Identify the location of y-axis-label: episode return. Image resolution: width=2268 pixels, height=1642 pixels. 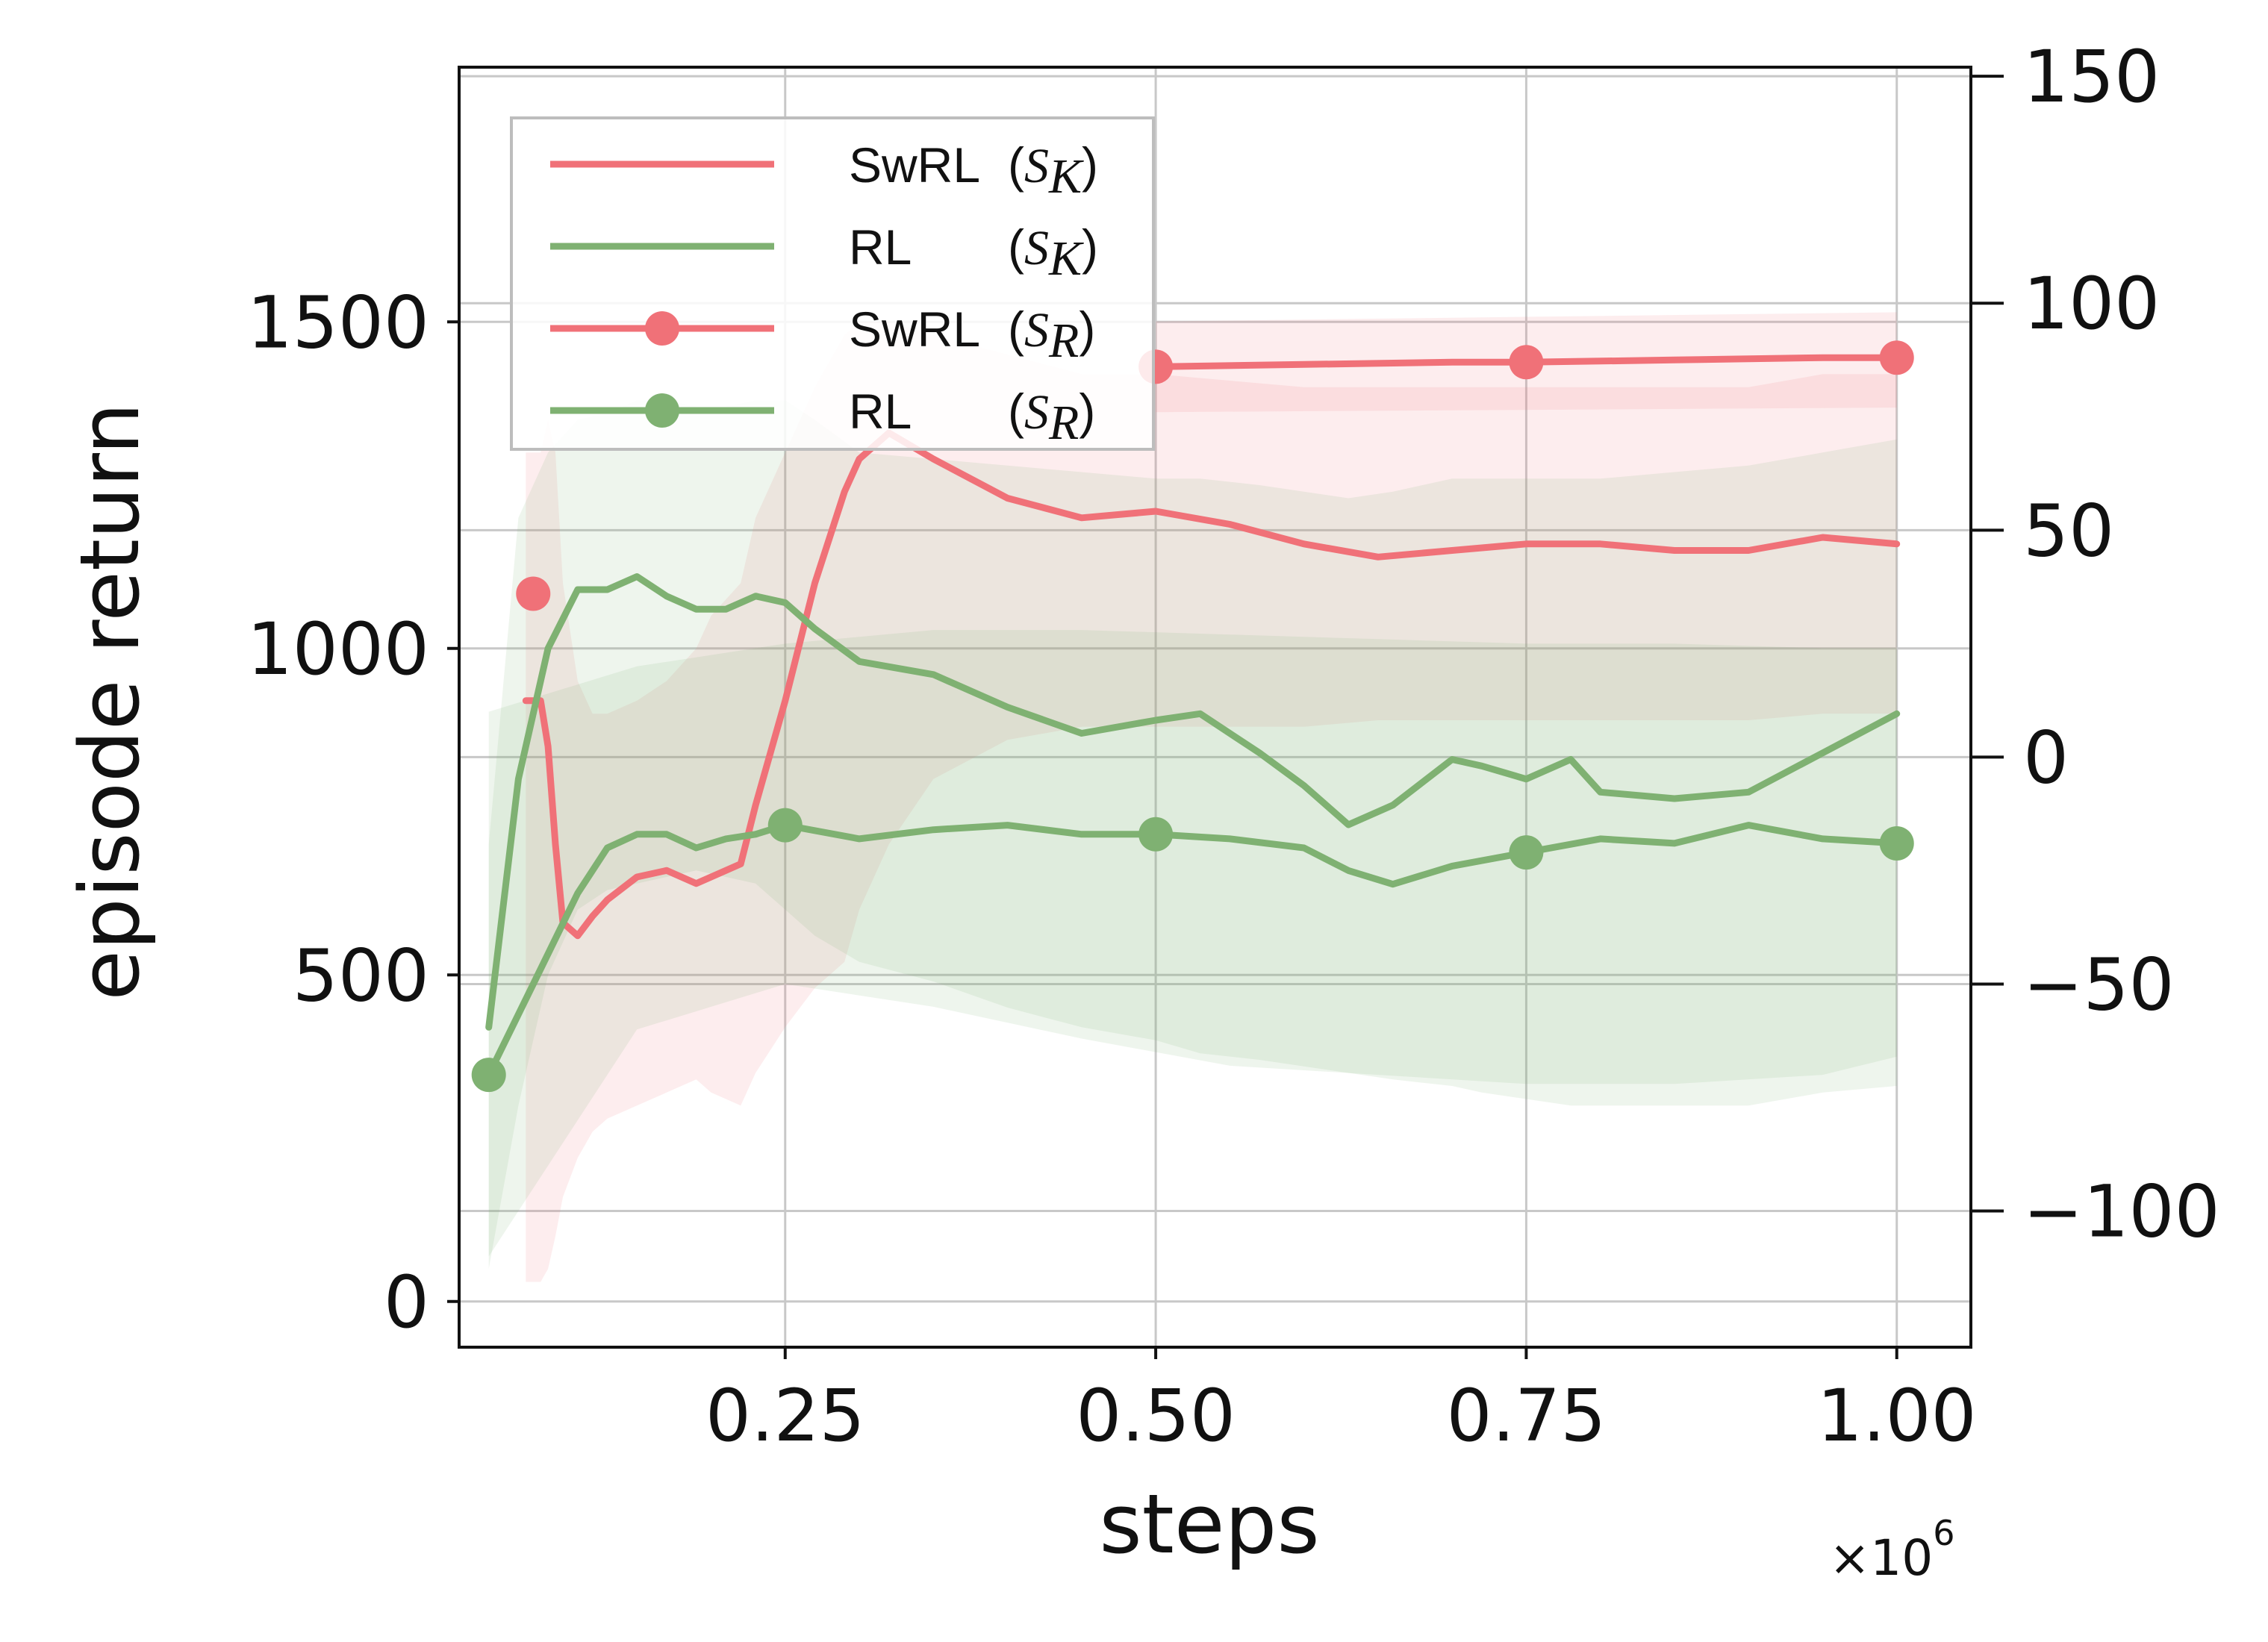
(110, 701).